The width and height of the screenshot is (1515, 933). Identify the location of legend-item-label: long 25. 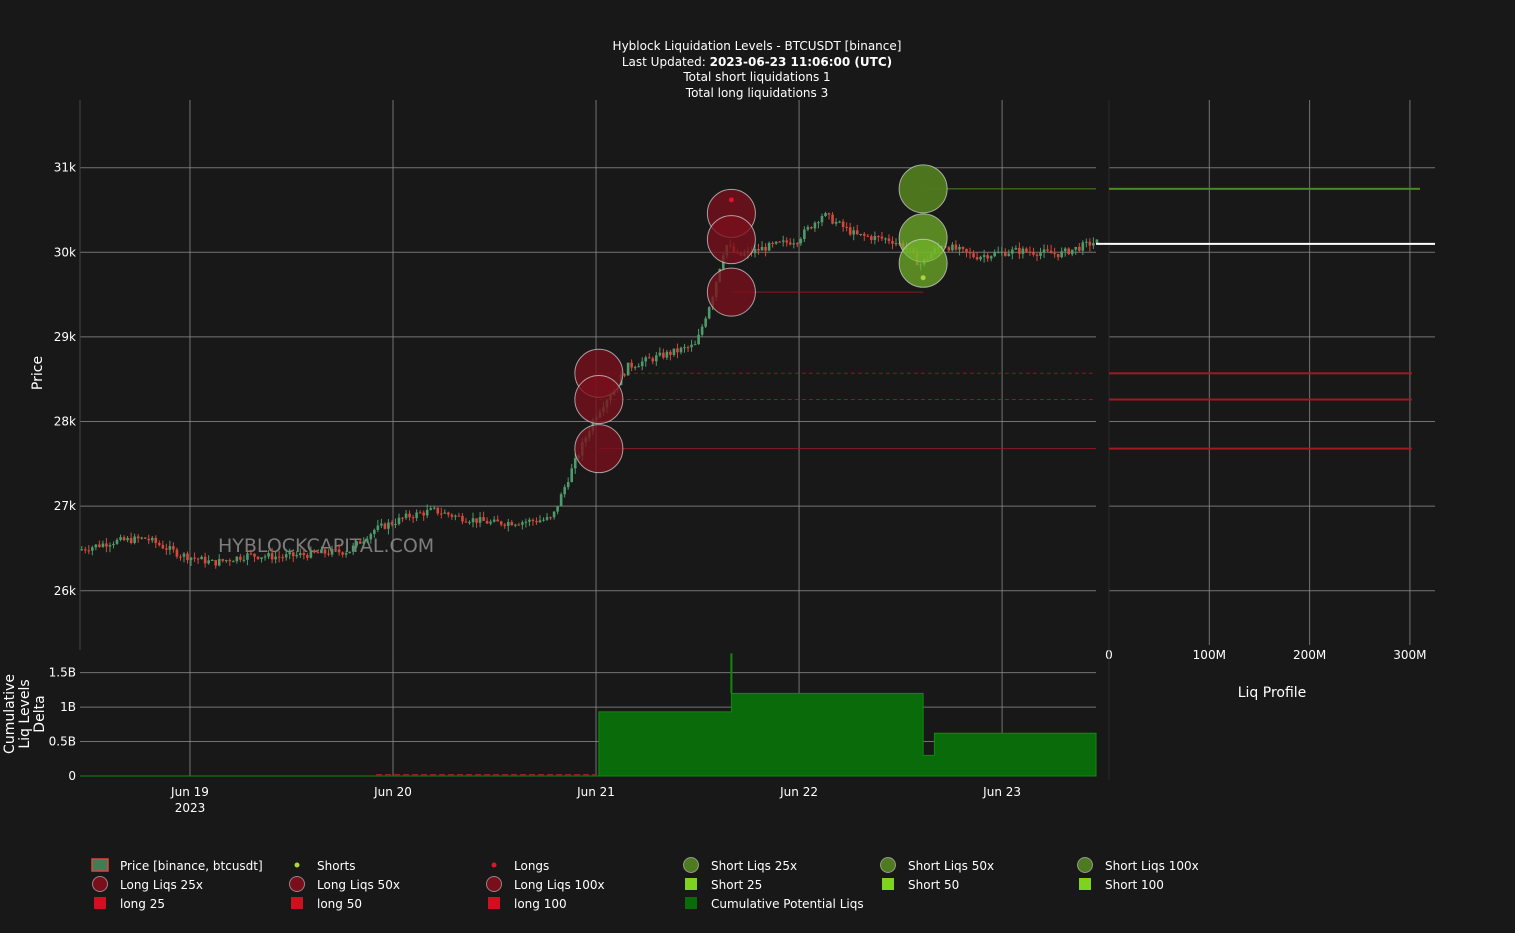
(142, 904).